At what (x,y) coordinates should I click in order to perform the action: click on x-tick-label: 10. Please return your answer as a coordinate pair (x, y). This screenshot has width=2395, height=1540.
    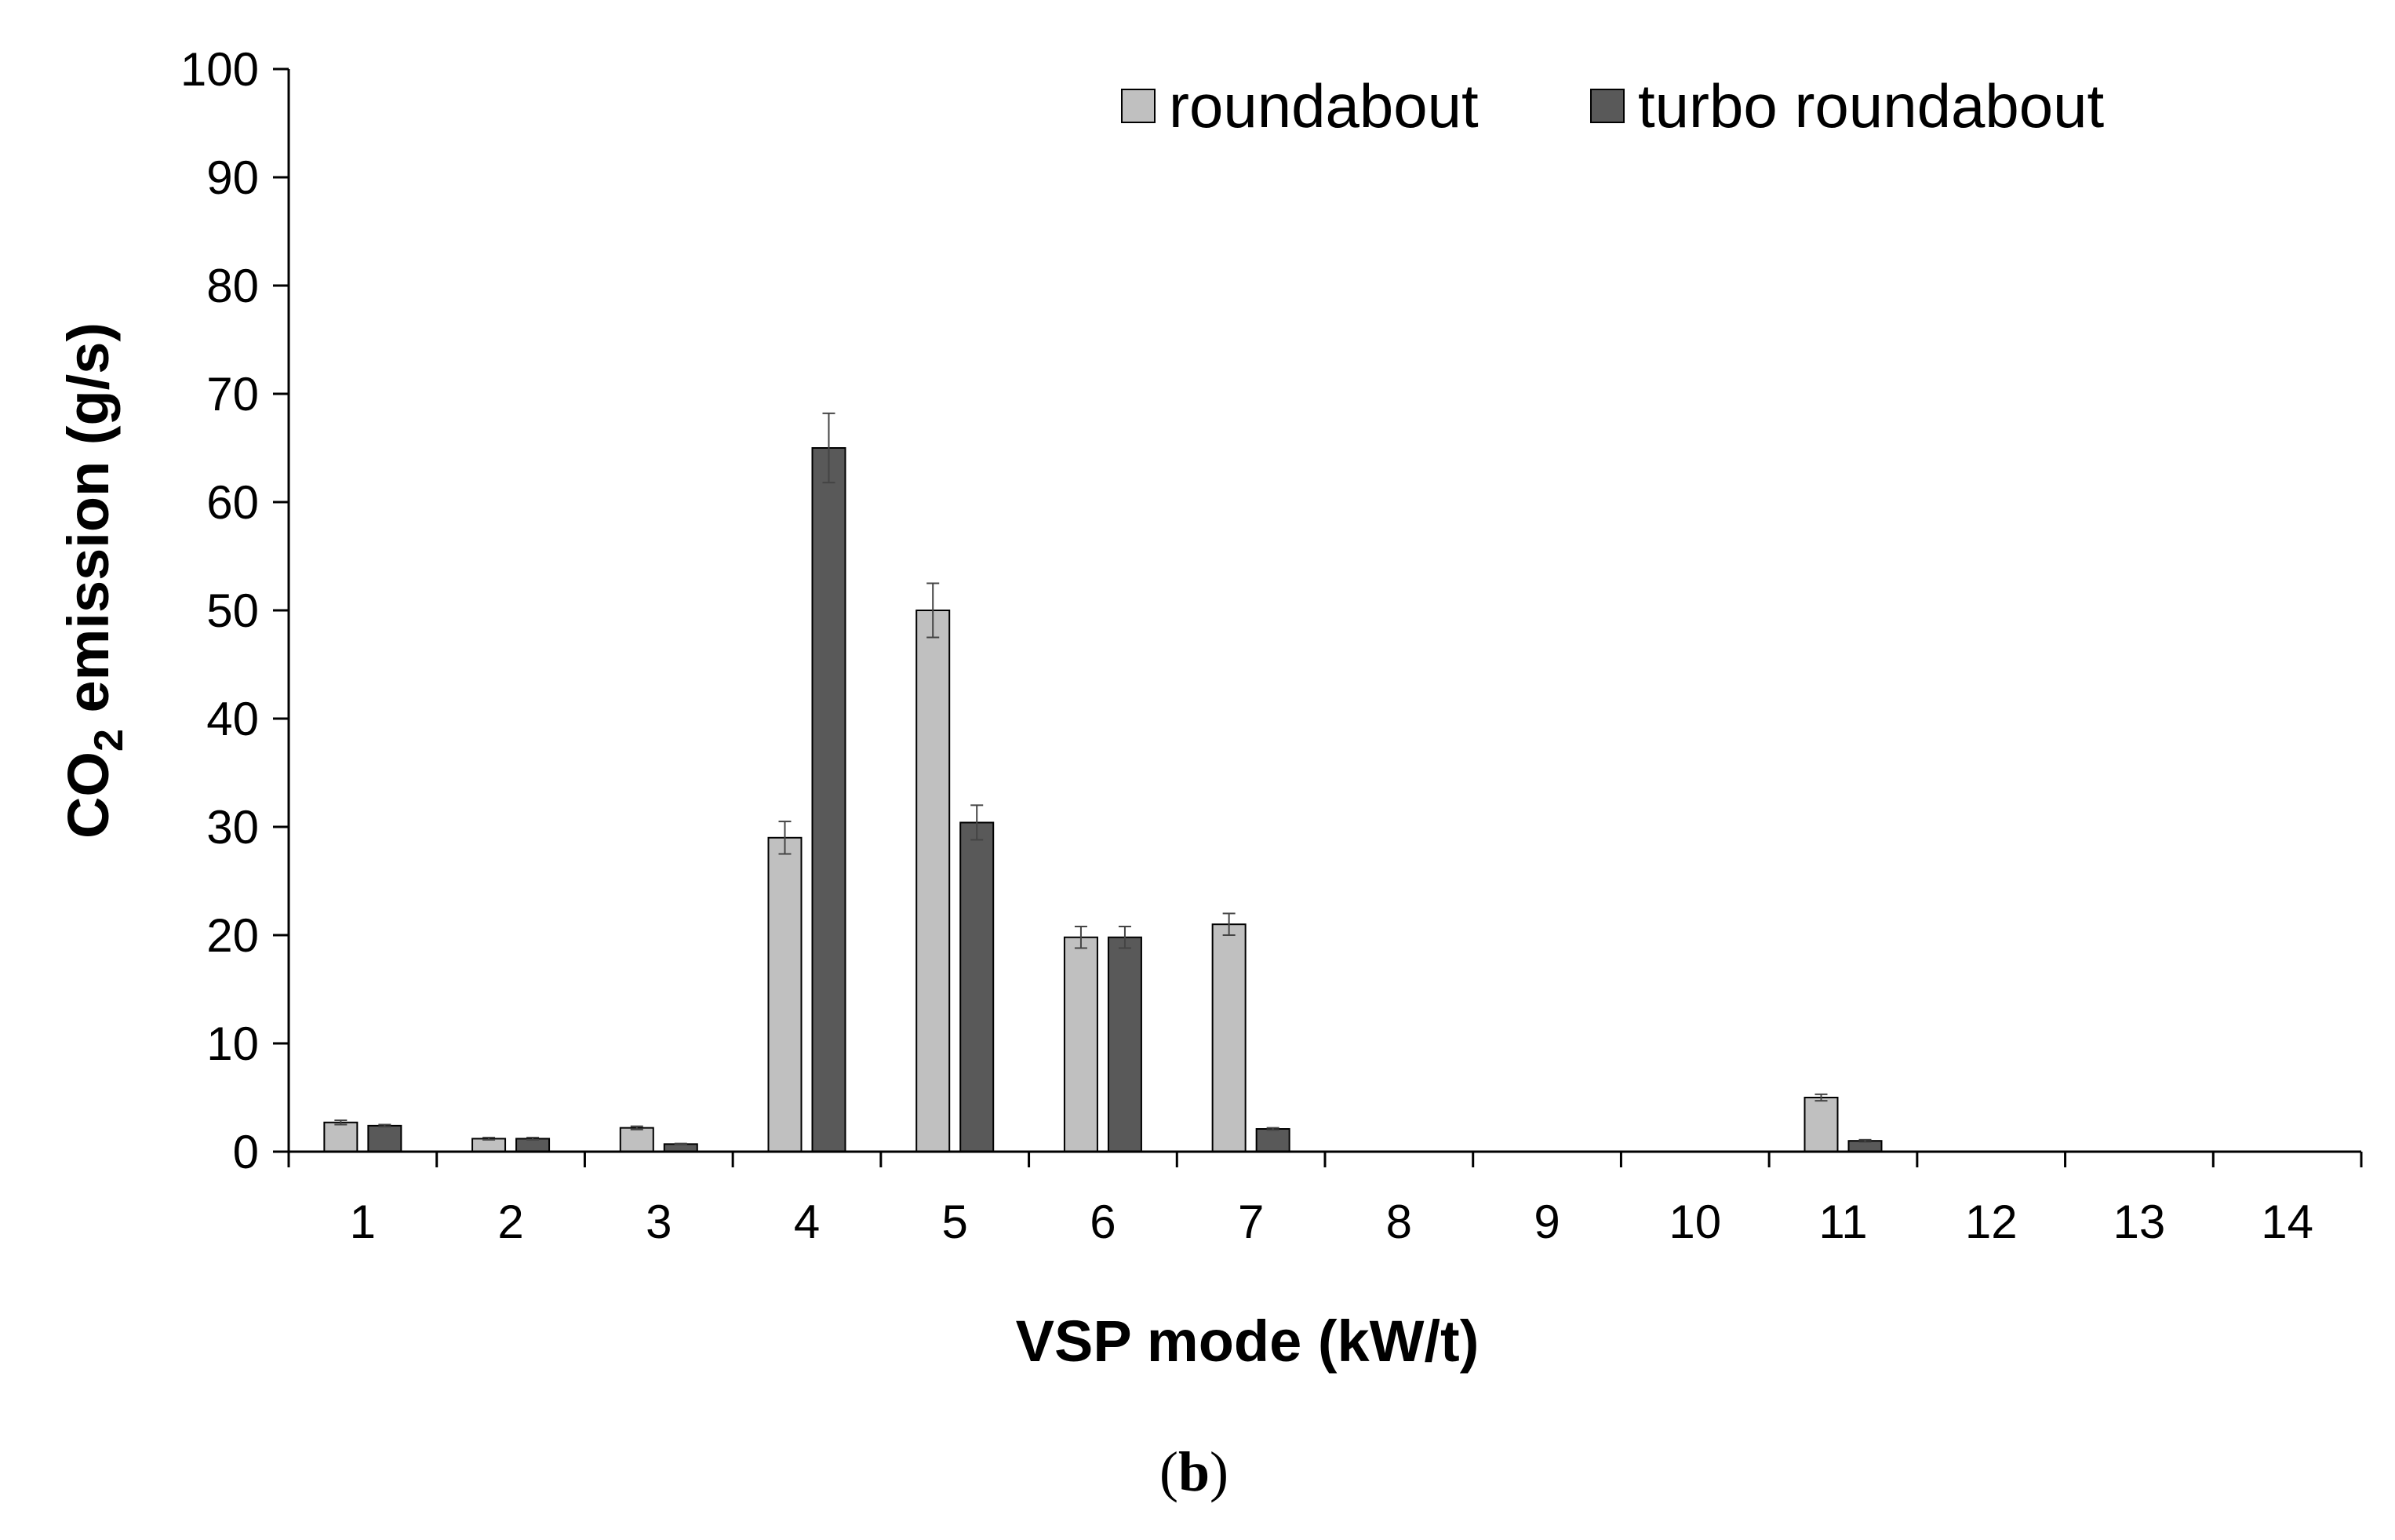
    Looking at the image, I should click on (1695, 1222).